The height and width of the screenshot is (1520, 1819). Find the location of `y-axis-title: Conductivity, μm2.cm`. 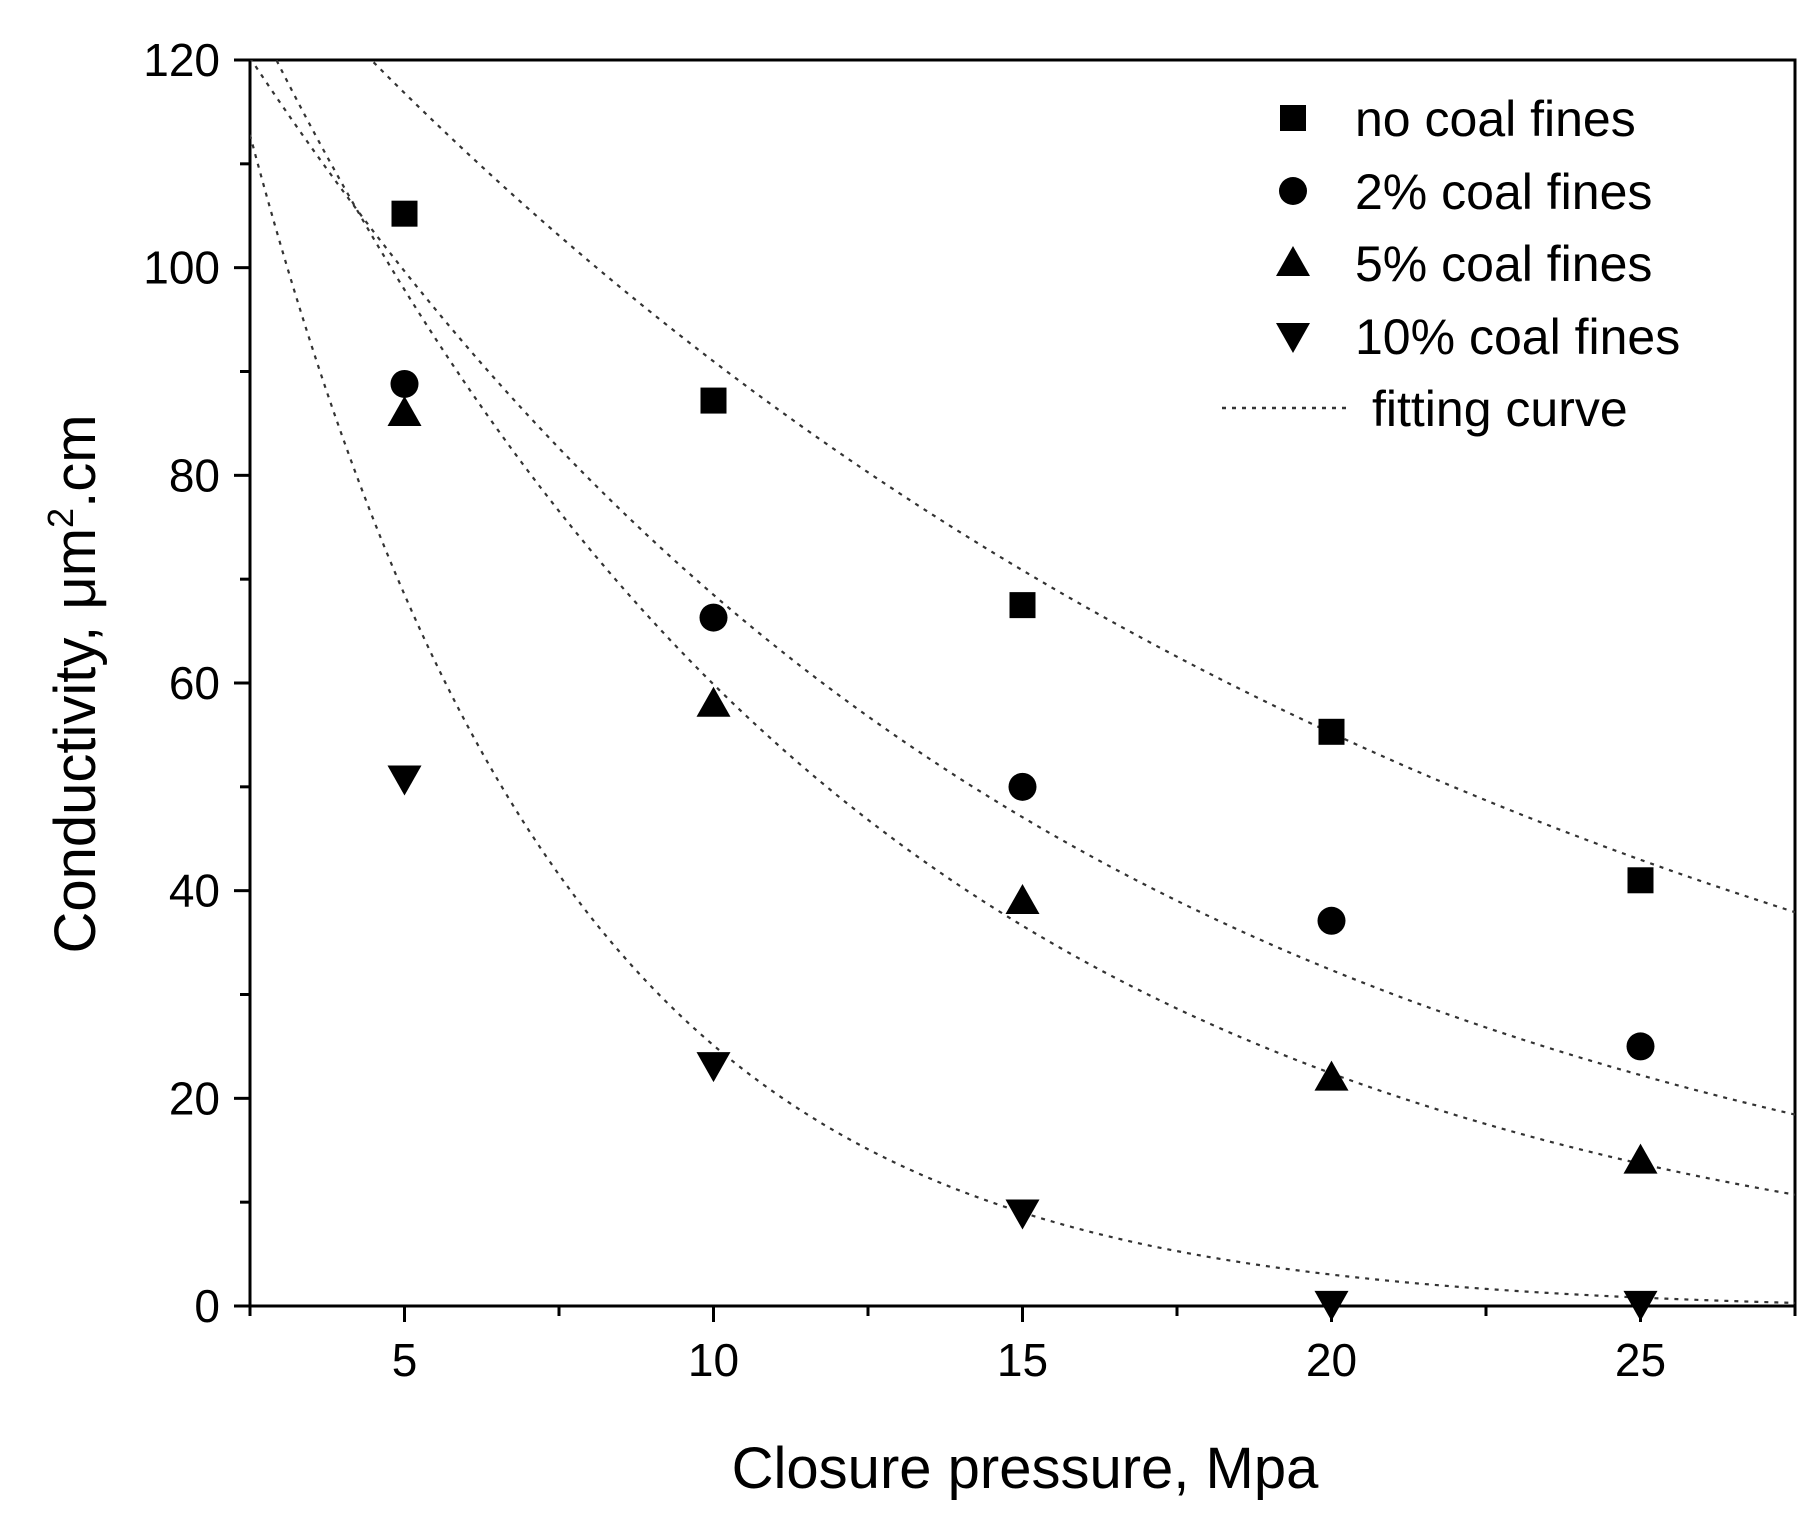

y-axis-title: Conductivity, μm2.cm is located at coordinates (74, 683).